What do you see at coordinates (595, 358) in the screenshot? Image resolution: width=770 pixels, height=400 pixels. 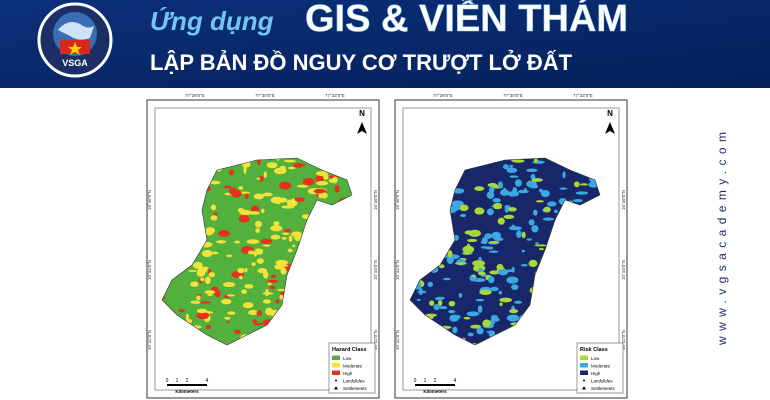 I see `legend-item: Low` at bounding box center [595, 358].